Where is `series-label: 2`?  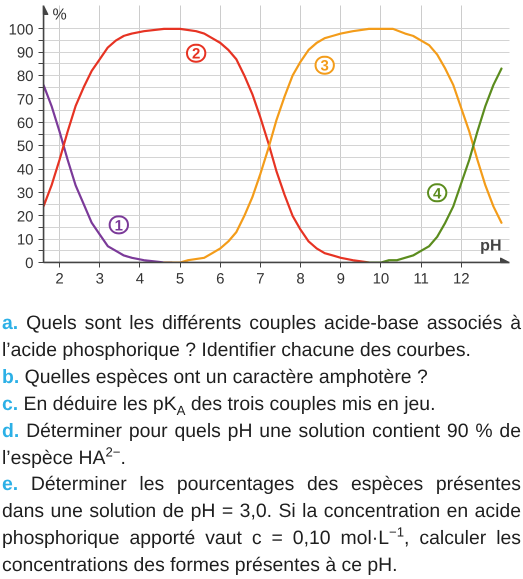 series-label: 2 is located at coordinates (196, 54).